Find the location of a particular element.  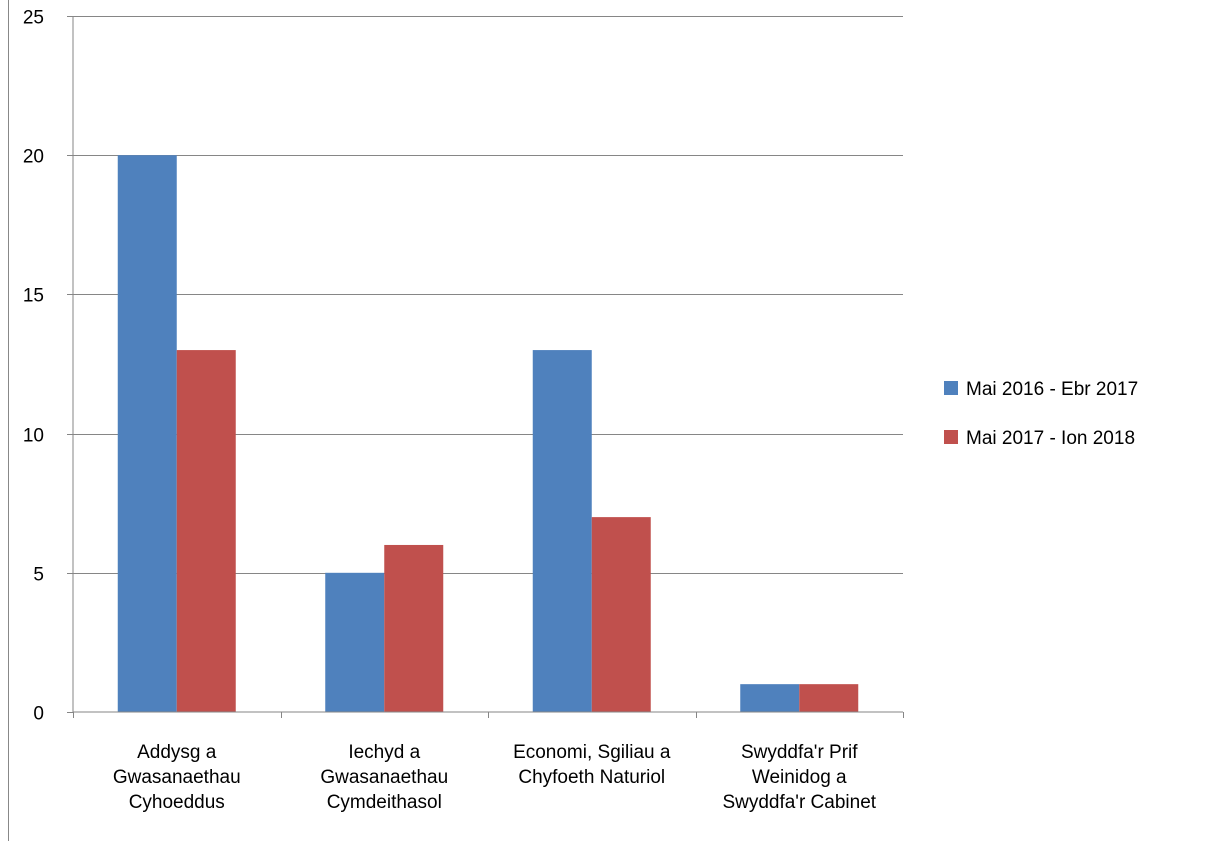

y-tick-label: 25 is located at coordinates (33, 18).